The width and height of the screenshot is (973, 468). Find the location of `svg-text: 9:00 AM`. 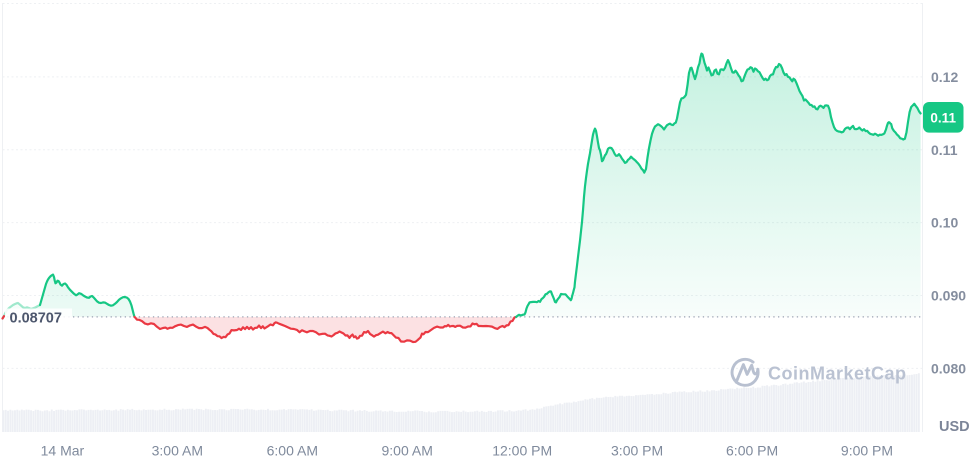

svg-text: 9:00 AM is located at coordinates (407, 451).